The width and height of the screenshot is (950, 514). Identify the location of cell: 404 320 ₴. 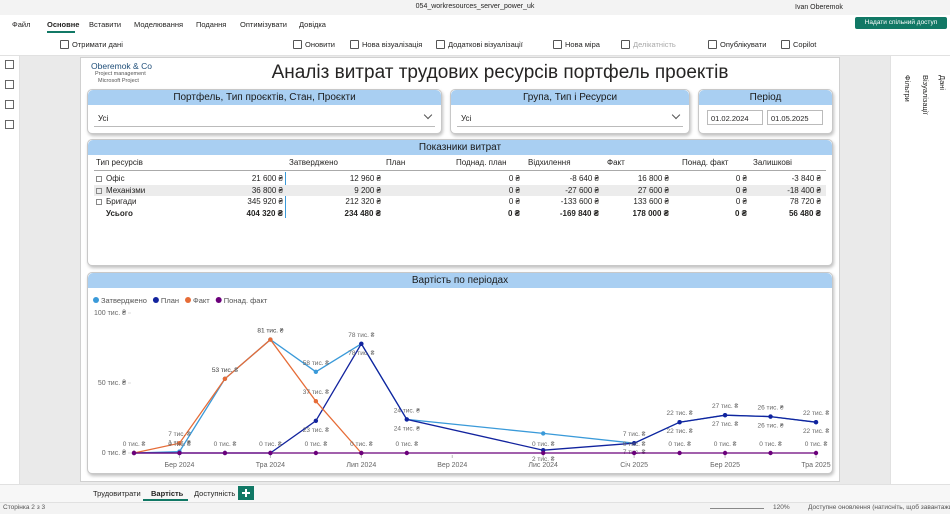
(264, 213).